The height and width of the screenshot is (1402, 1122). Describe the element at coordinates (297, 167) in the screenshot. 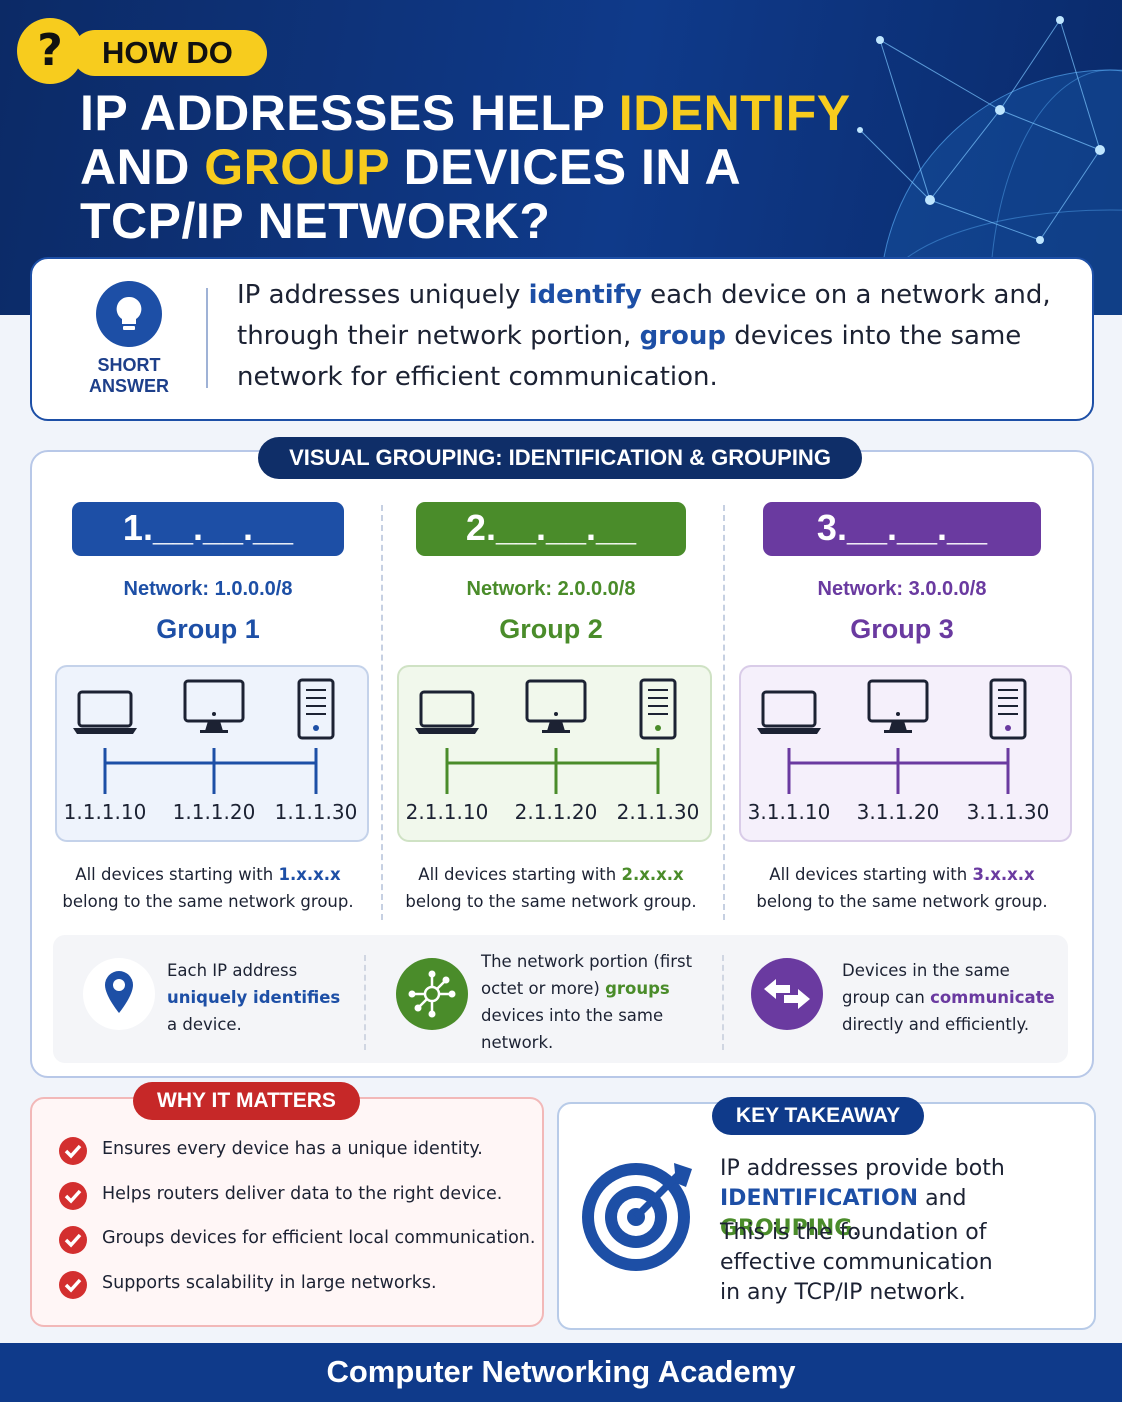

I see `emphasis: GROUP` at that location.